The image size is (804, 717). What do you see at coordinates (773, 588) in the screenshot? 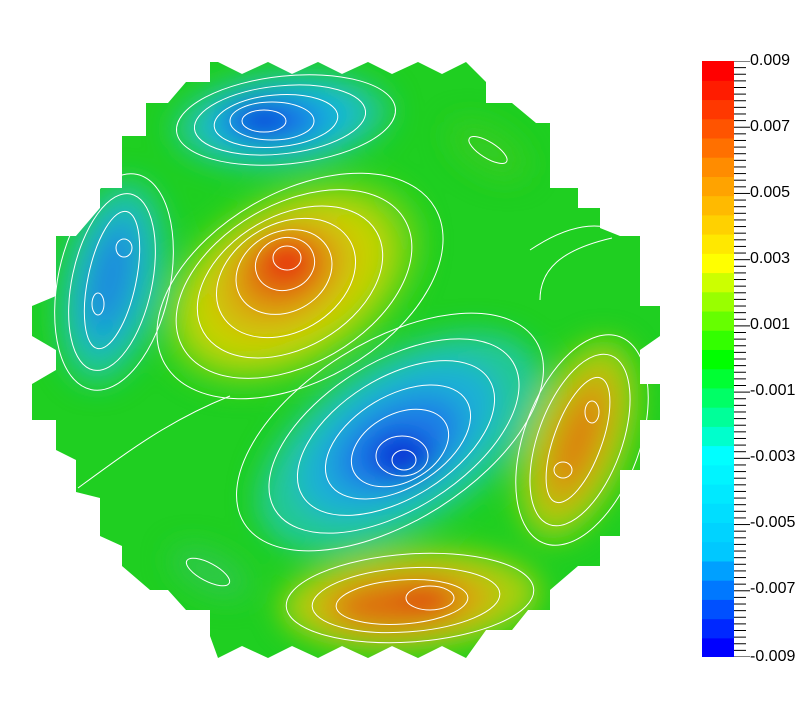
I see `colorbar-label: -0.007` at bounding box center [773, 588].